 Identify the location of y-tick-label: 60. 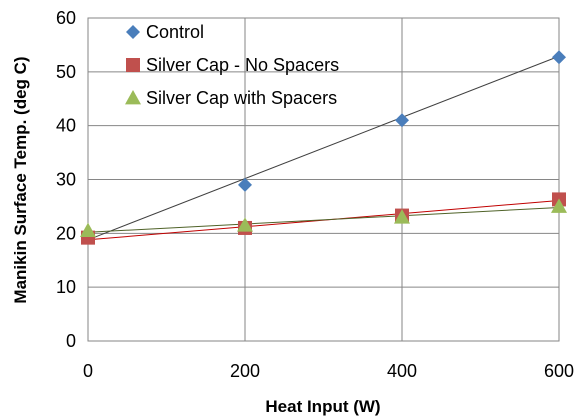
(66, 18).